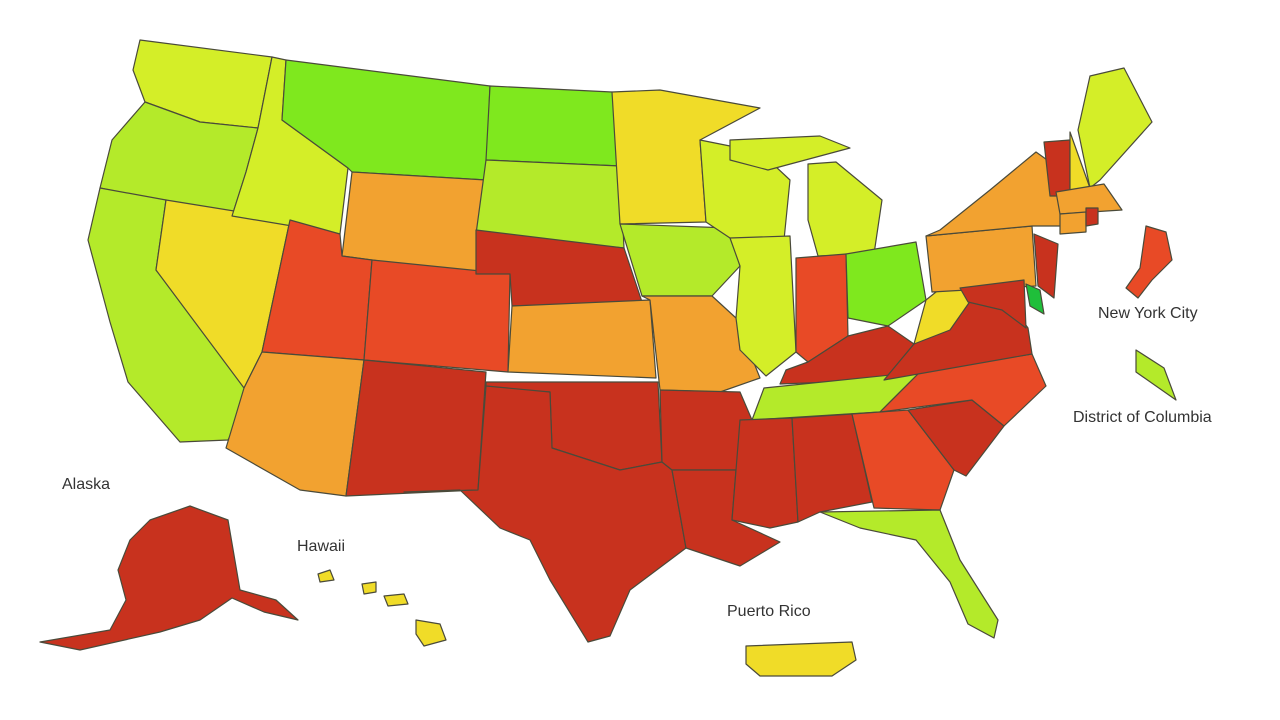 The height and width of the screenshot is (720, 1280). I want to click on state-kansas, so click(582, 339).